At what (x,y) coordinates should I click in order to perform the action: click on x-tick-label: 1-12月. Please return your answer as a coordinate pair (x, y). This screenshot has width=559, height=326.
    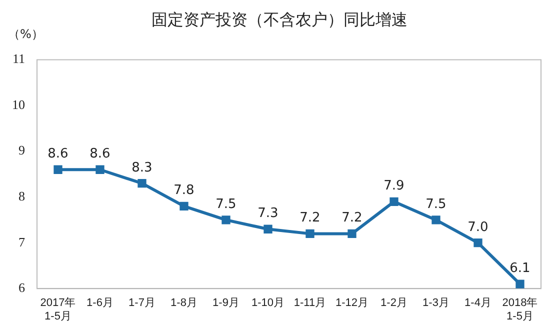
    Looking at the image, I should click on (352, 303).